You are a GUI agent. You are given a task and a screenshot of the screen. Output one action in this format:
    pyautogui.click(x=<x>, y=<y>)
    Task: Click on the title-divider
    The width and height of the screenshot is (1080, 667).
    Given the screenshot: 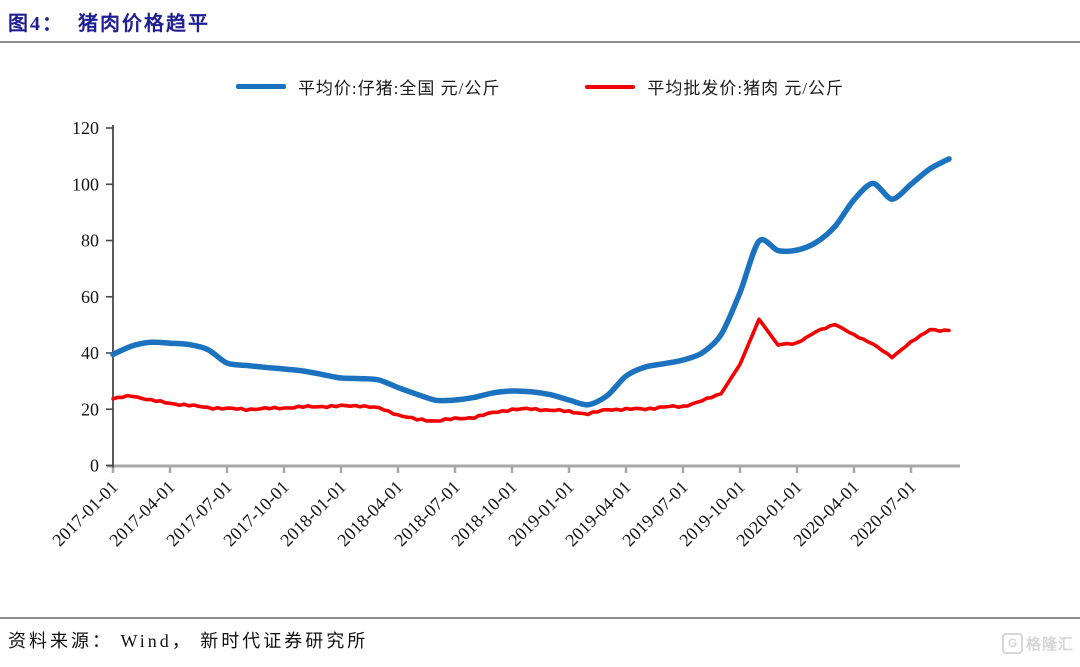 What is the action you would take?
    pyautogui.click(x=540, y=42)
    